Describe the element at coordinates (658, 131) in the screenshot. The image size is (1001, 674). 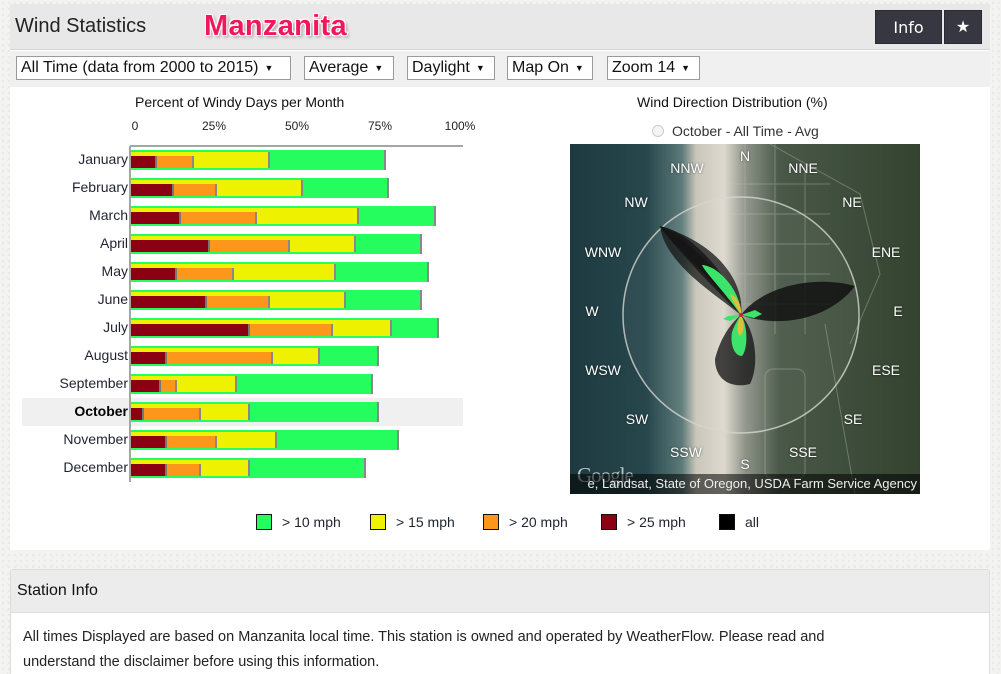
I see `radio-button` at that location.